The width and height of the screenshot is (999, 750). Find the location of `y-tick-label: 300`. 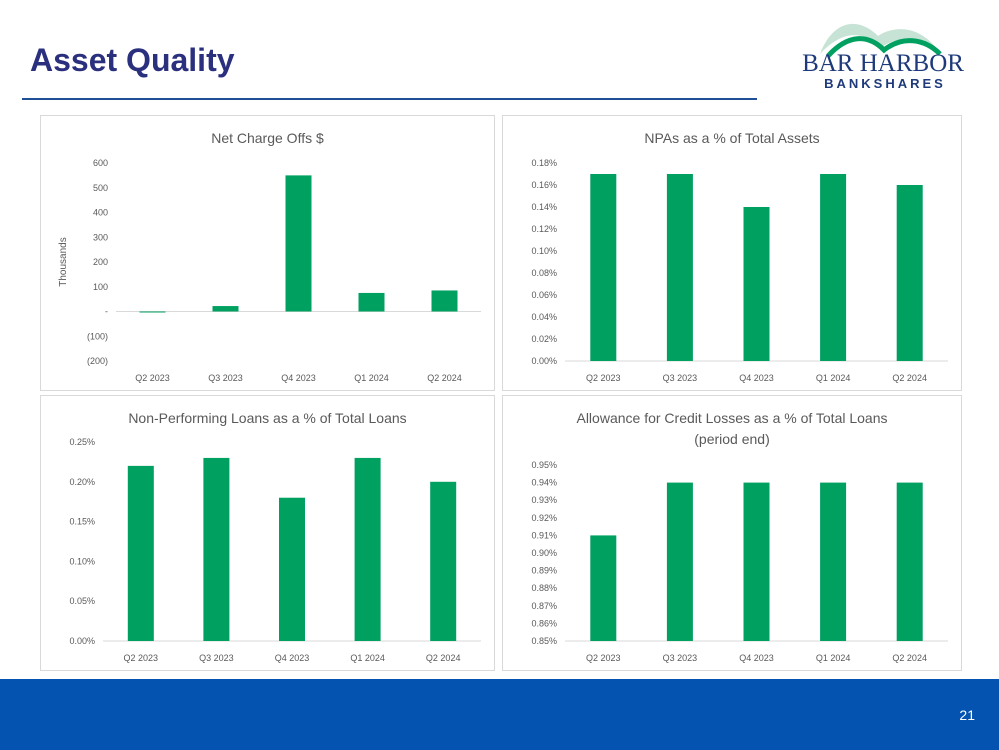

y-tick-label: 300 is located at coordinates (100, 237).